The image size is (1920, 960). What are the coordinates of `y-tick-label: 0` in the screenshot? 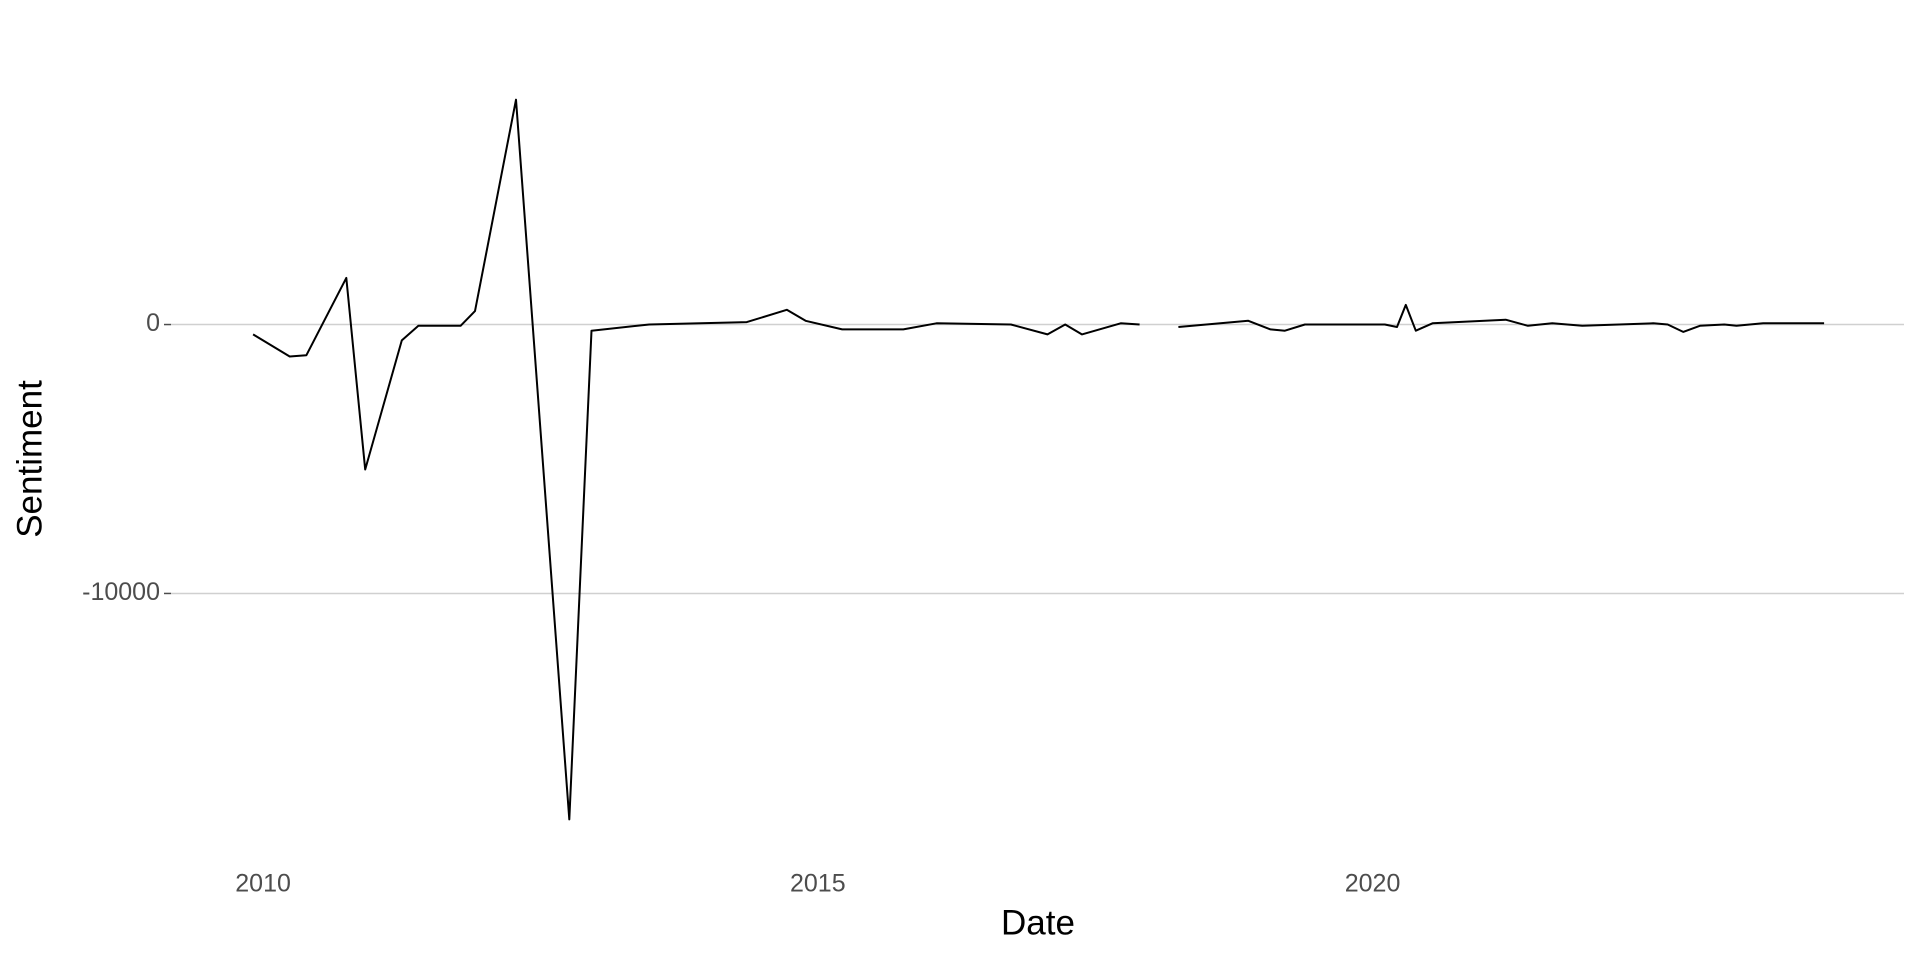 It's located at (153, 323).